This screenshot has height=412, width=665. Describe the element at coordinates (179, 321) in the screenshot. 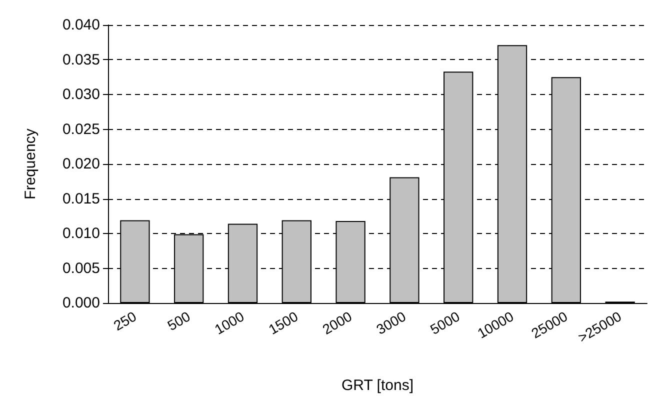

I see `x-tick-label: 500` at that location.